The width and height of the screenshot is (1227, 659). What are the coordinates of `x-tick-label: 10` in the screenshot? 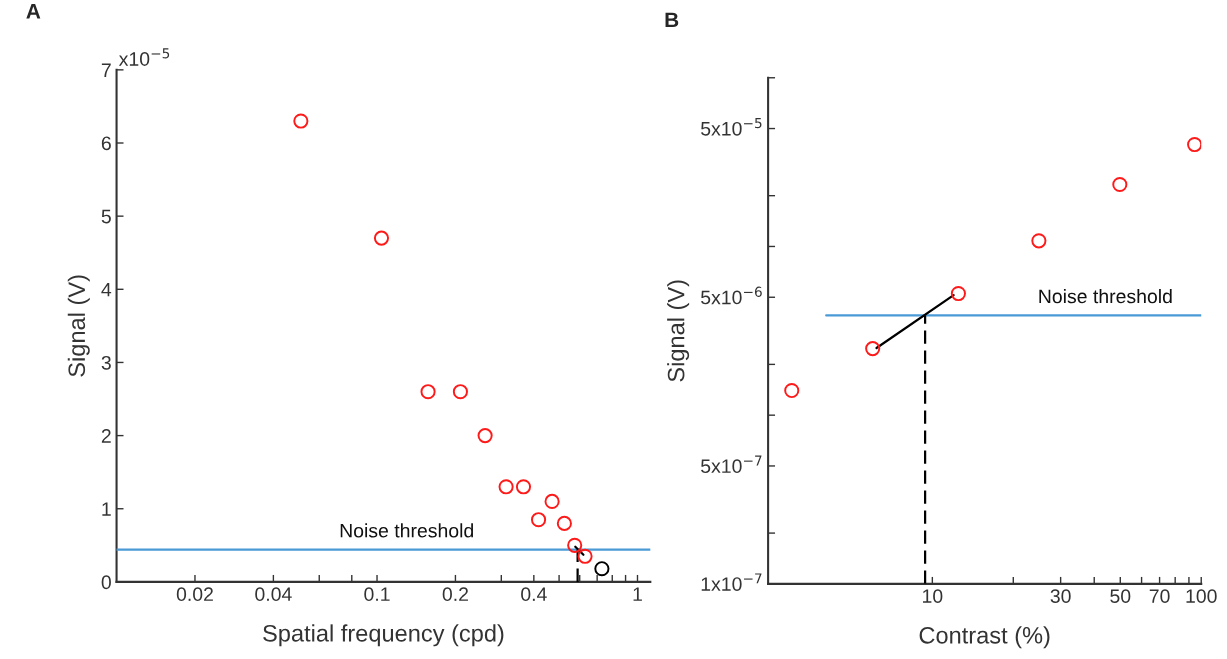 It's located at (933, 596).